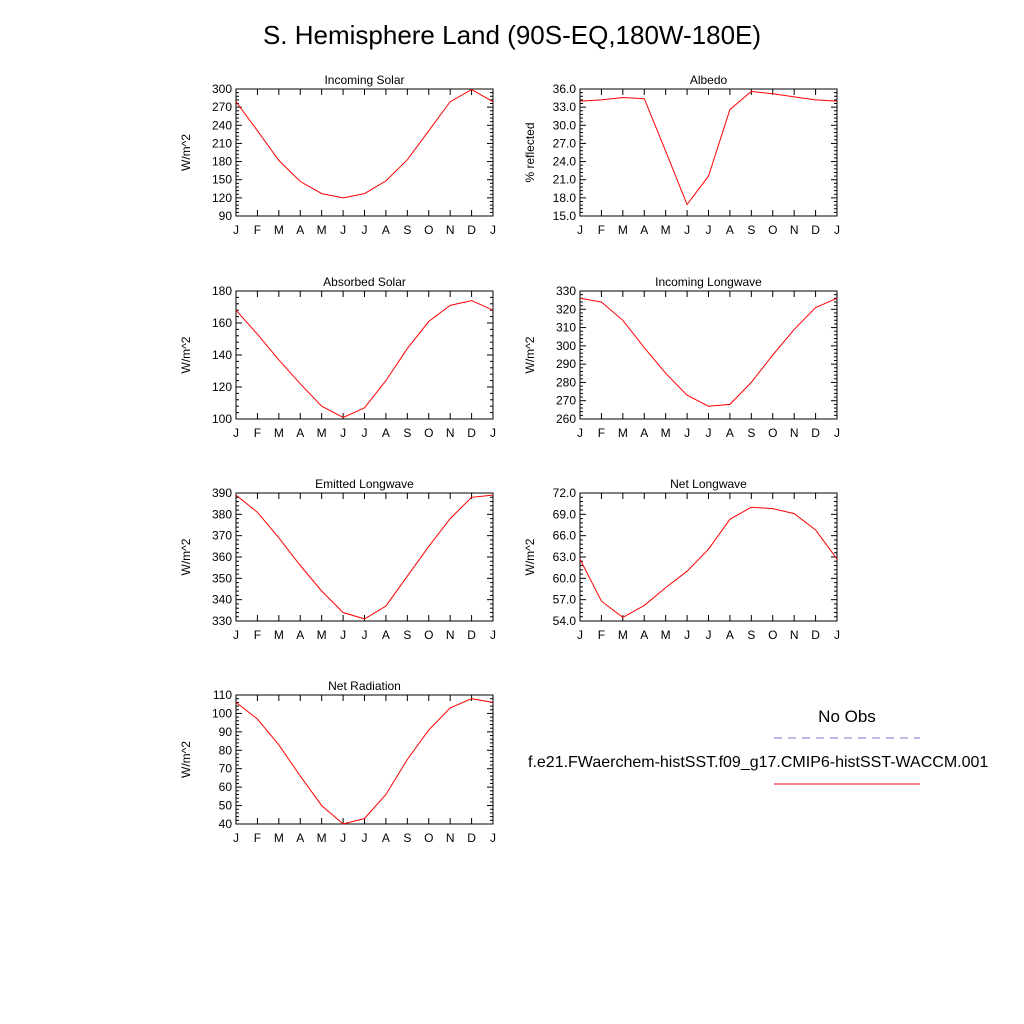  I want to click on chart-title: Incoming Solar, so click(364, 80).